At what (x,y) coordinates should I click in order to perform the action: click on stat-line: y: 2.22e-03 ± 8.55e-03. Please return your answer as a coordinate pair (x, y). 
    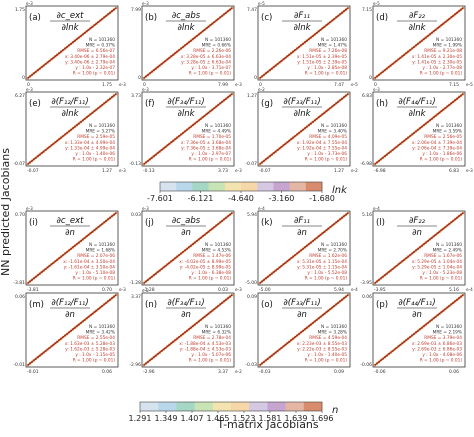
    Looking at the image, I should click on (322, 349).